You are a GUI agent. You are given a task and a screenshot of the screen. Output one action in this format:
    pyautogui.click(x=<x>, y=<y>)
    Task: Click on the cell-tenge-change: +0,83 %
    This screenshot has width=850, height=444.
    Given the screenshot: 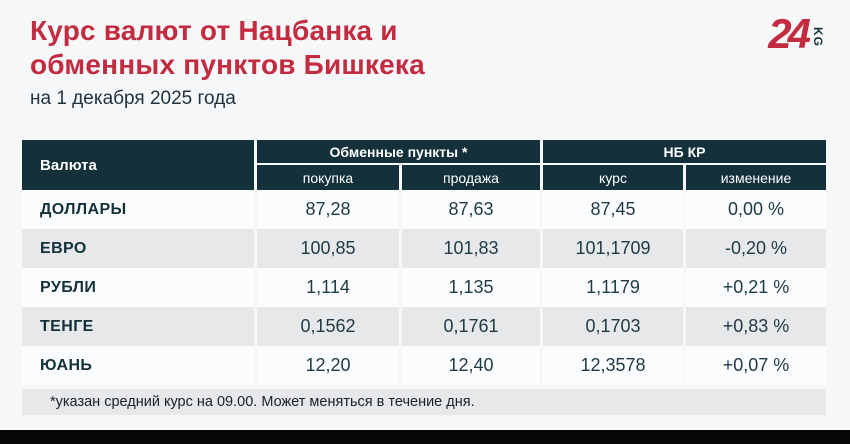 What is the action you would take?
    pyautogui.click(x=756, y=326)
    